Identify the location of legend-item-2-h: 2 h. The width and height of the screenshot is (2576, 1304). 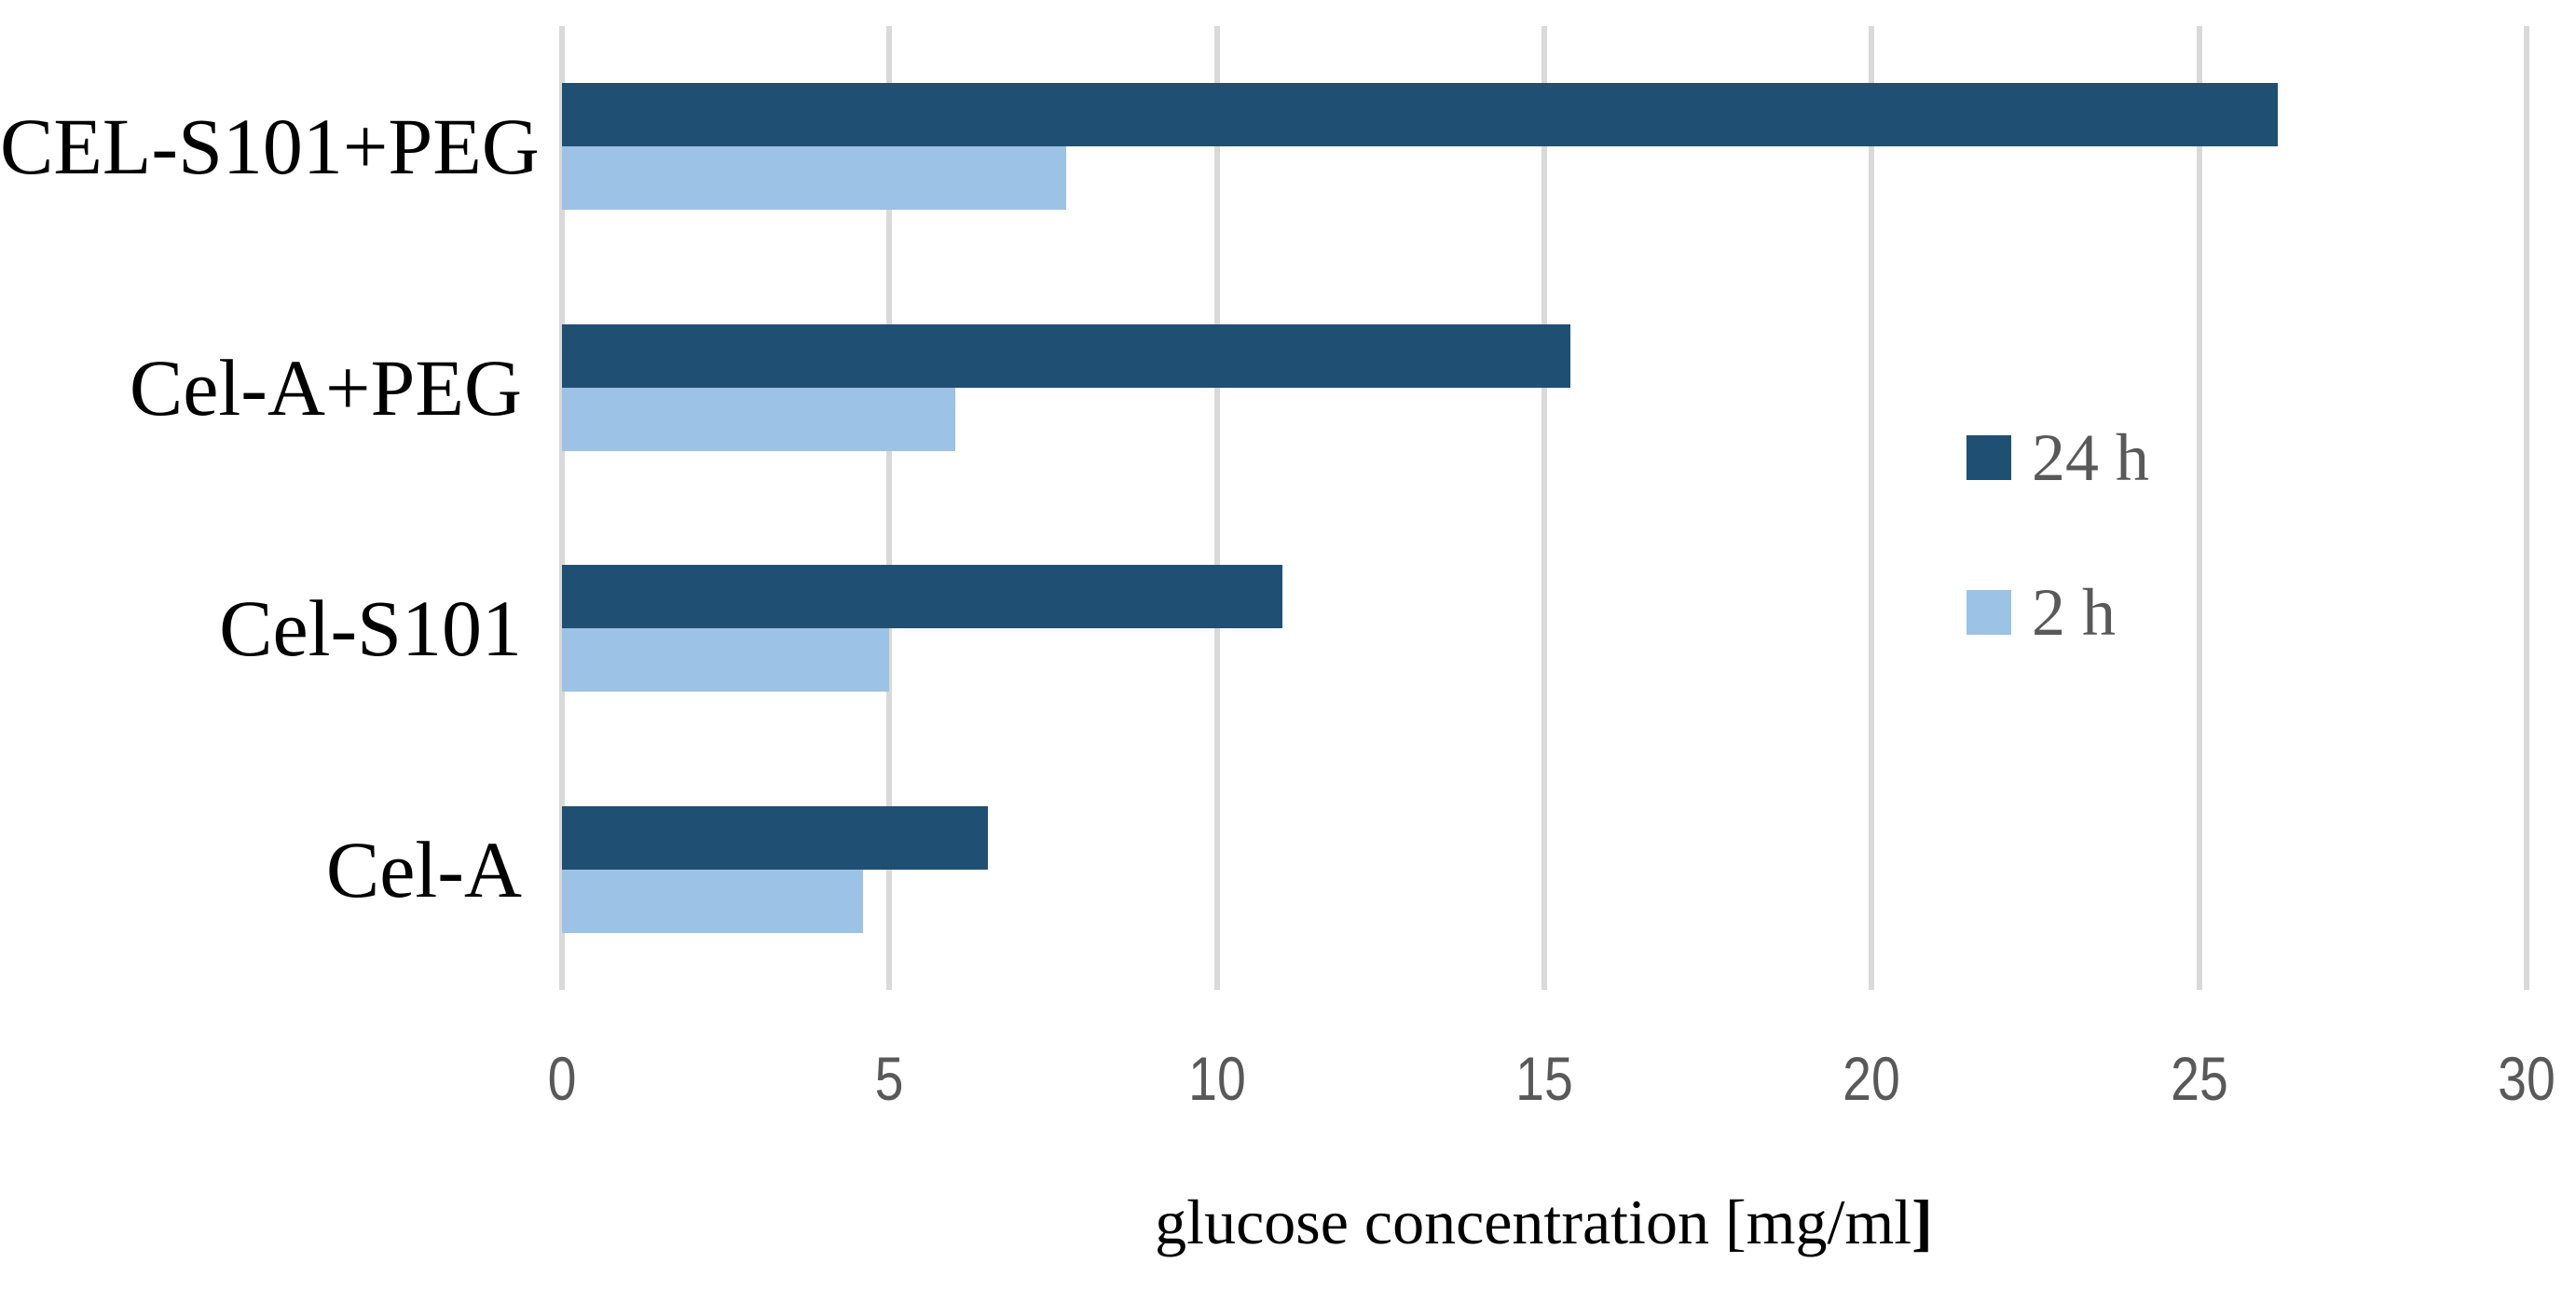
(2041, 613).